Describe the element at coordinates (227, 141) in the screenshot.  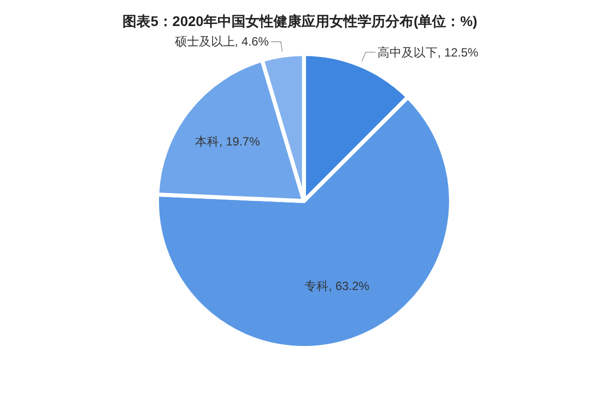
I see `slice-label: 本科, 19.7%` at that location.